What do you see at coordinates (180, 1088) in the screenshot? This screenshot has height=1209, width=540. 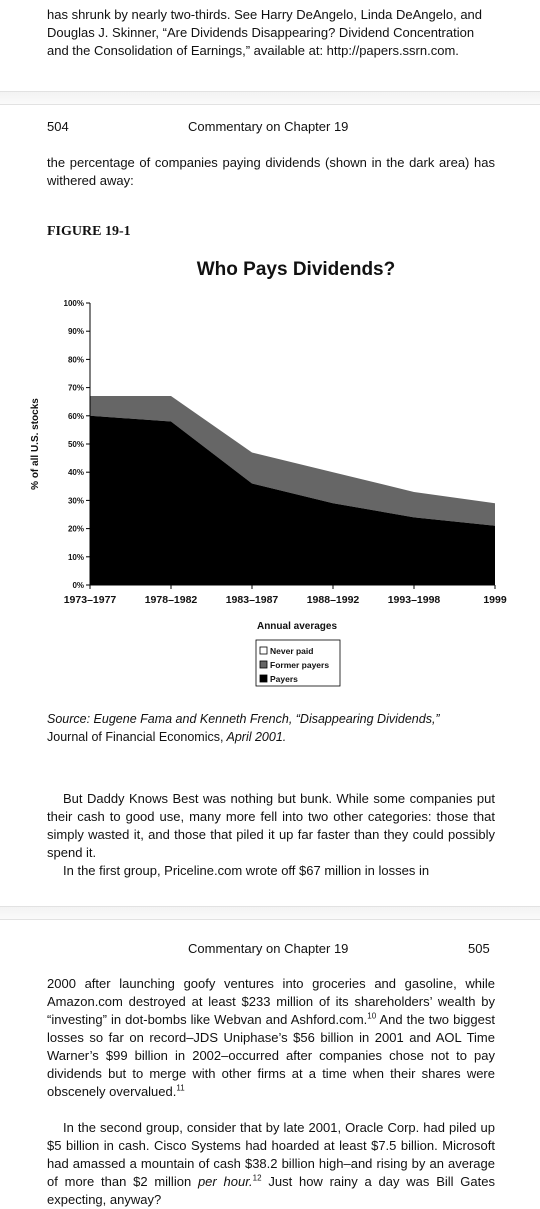 I see `note-reference: 11` at bounding box center [180, 1088].